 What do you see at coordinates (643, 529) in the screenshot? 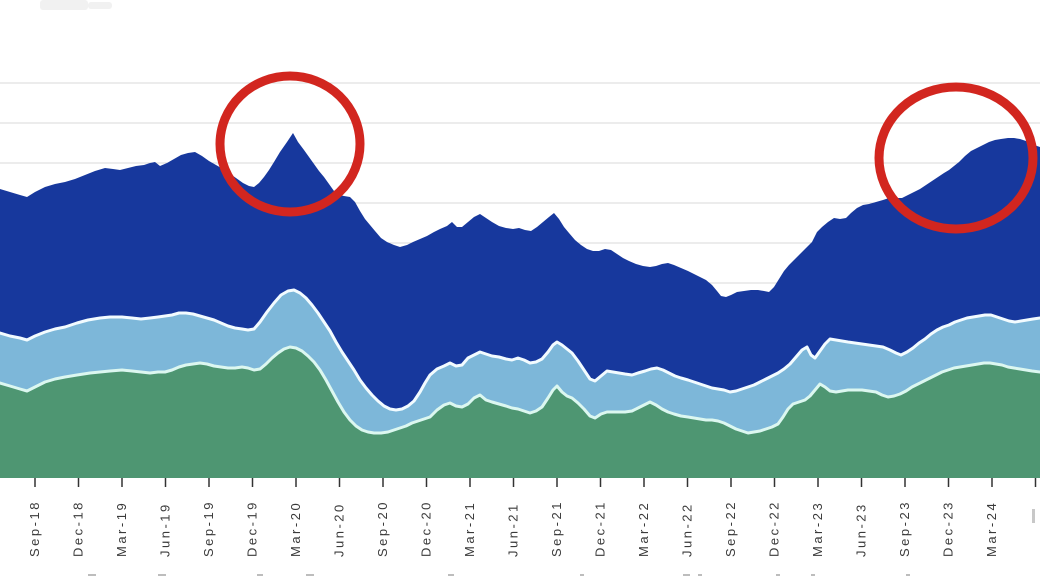
I see `x-axis-label: Mar-22` at bounding box center [643, 529].